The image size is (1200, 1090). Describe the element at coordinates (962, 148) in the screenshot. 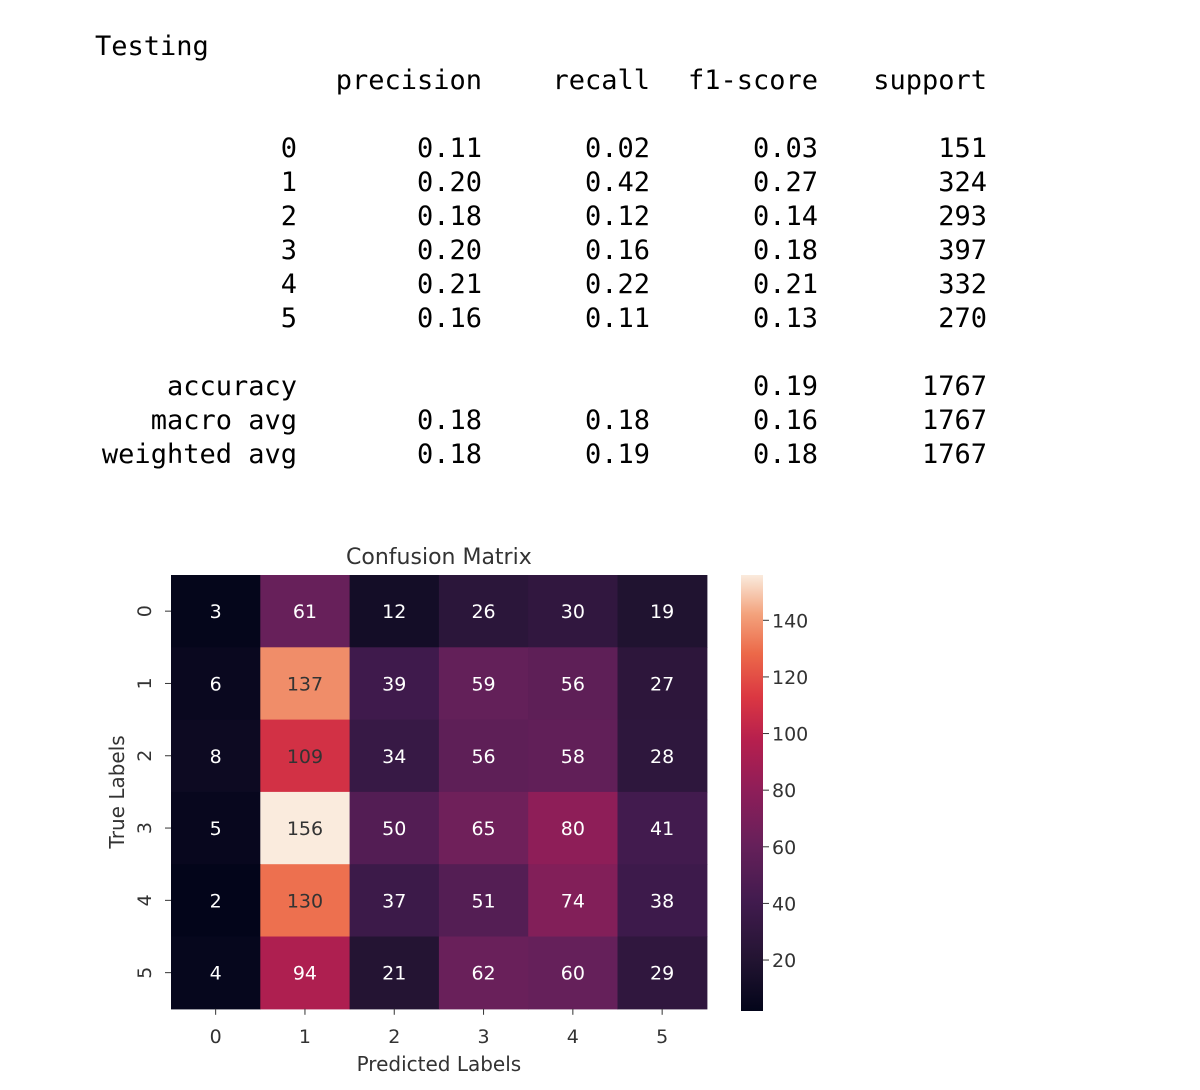

I see `report-support: 151` at that location.